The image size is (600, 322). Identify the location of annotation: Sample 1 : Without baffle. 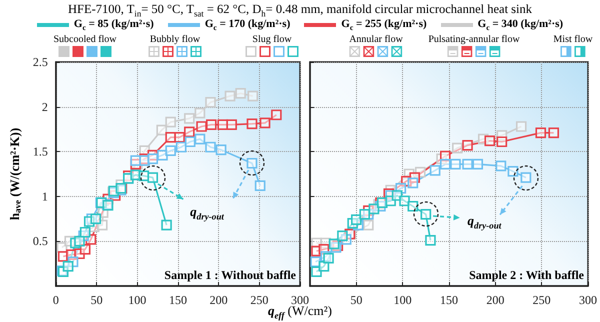
(230, 275).